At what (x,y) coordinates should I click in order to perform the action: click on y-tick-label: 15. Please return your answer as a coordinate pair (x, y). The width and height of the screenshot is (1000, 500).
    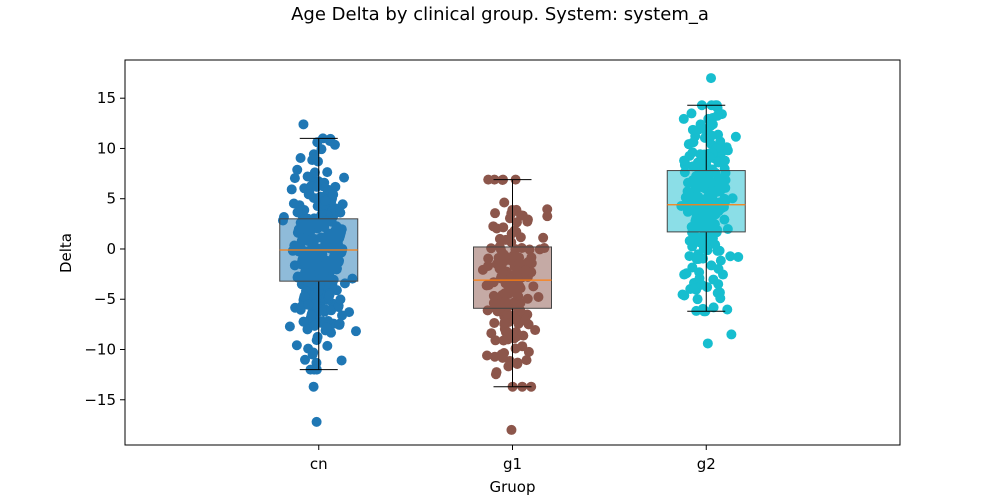
    Looking at the image, I should click on (106, 98).